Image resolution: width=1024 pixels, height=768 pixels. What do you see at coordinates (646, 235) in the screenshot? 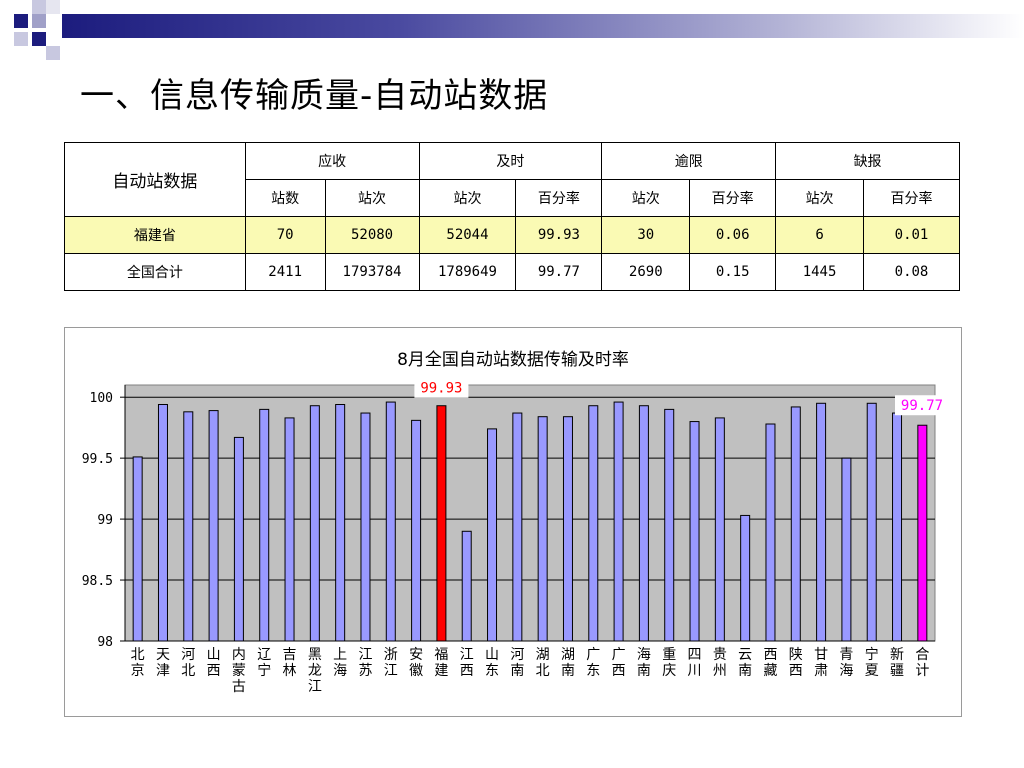
I see `table-cell: 30` at bounding box center [646, 235].